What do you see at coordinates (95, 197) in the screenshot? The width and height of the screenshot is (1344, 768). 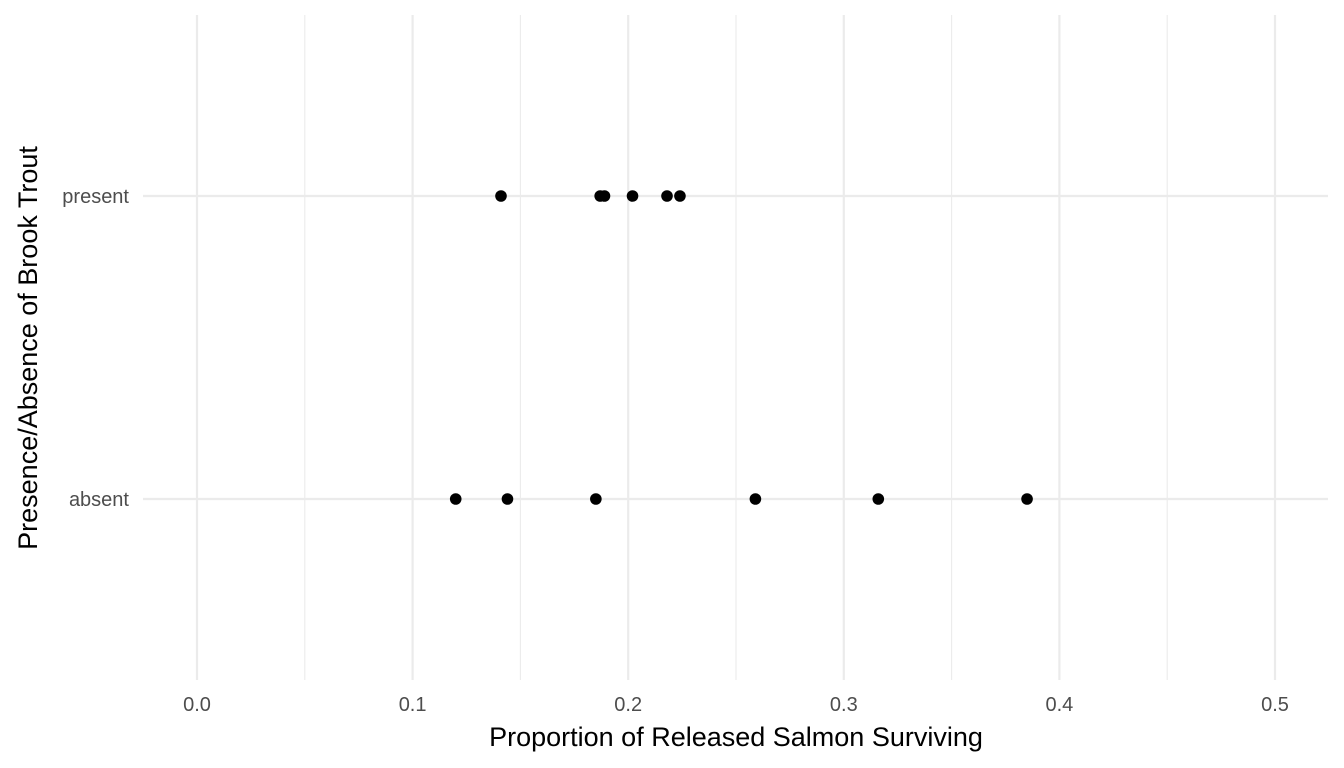 I see `y-tick-label-present: present` at bounding box center [95, 197].